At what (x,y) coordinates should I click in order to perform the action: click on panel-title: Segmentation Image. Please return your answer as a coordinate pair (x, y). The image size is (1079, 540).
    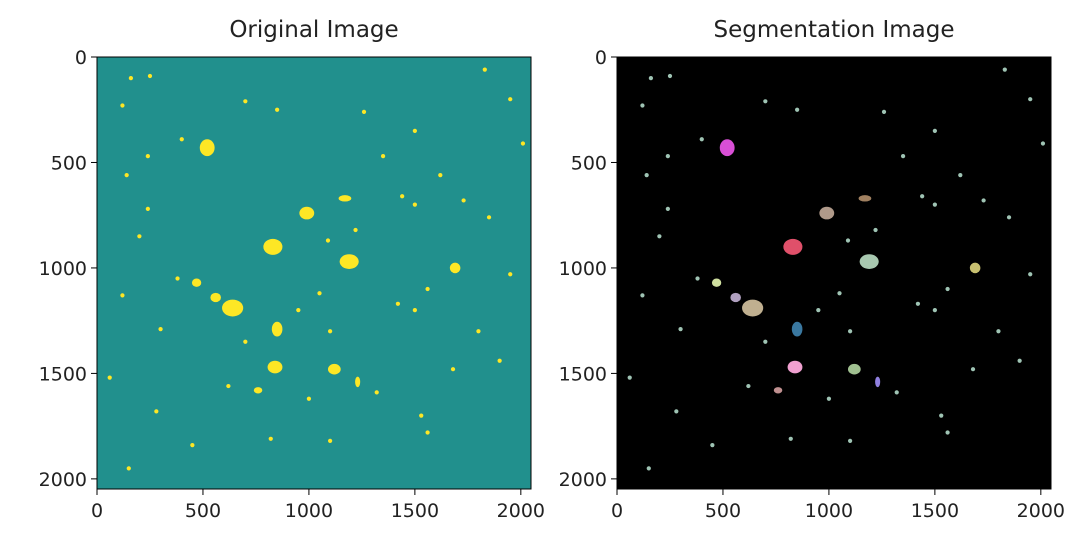
    Looking at the image, I should click on (834, 30).